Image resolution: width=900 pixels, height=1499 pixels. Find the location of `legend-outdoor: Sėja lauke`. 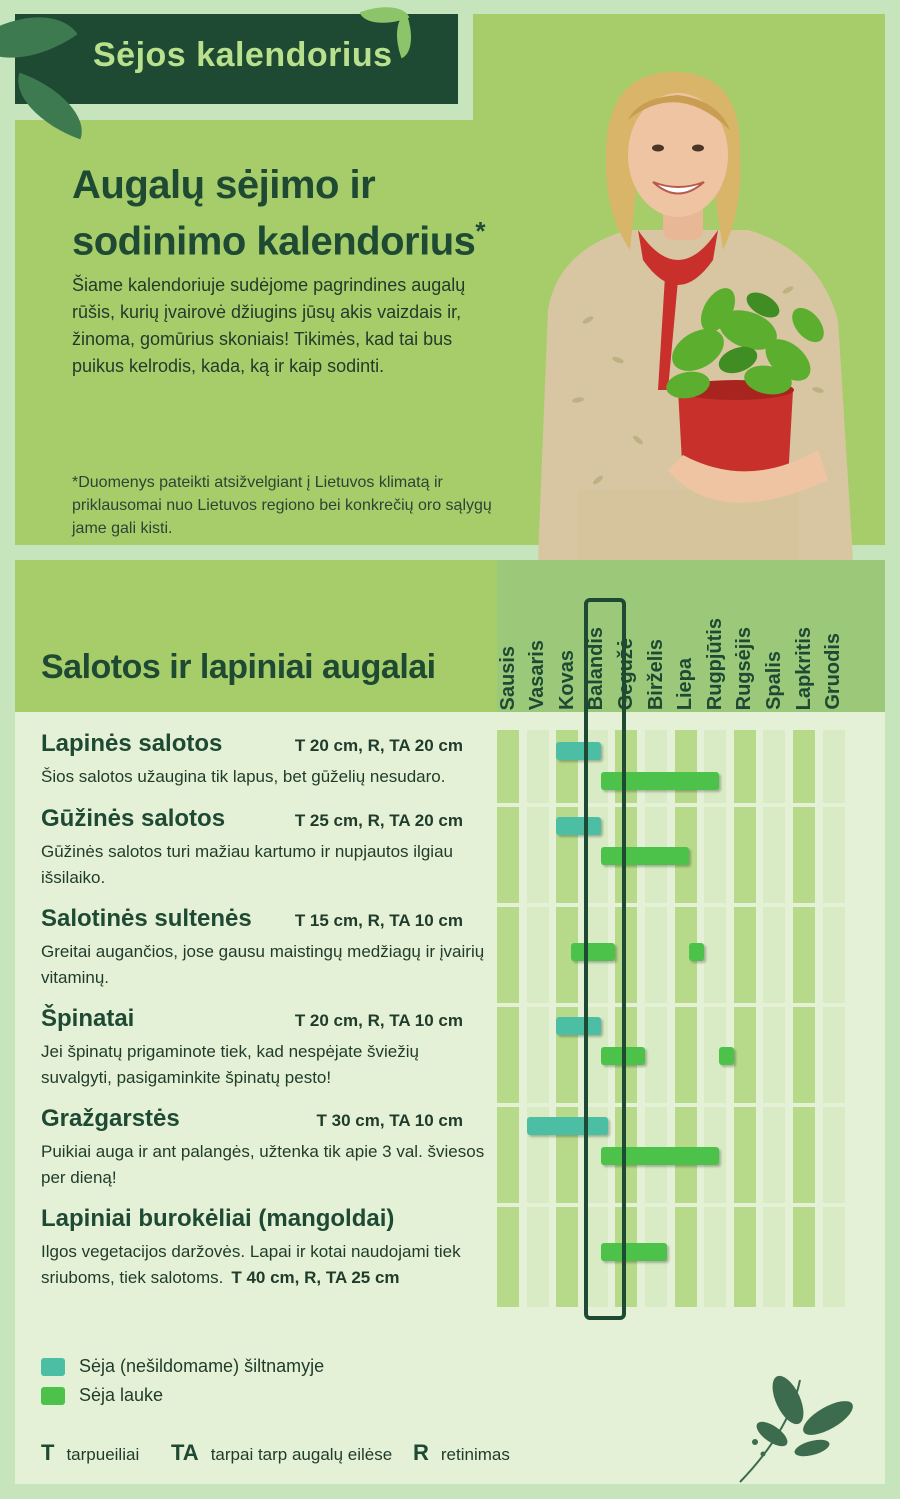

legend-outdoor: Sėja lauke is located at coordinates (102, 1395).